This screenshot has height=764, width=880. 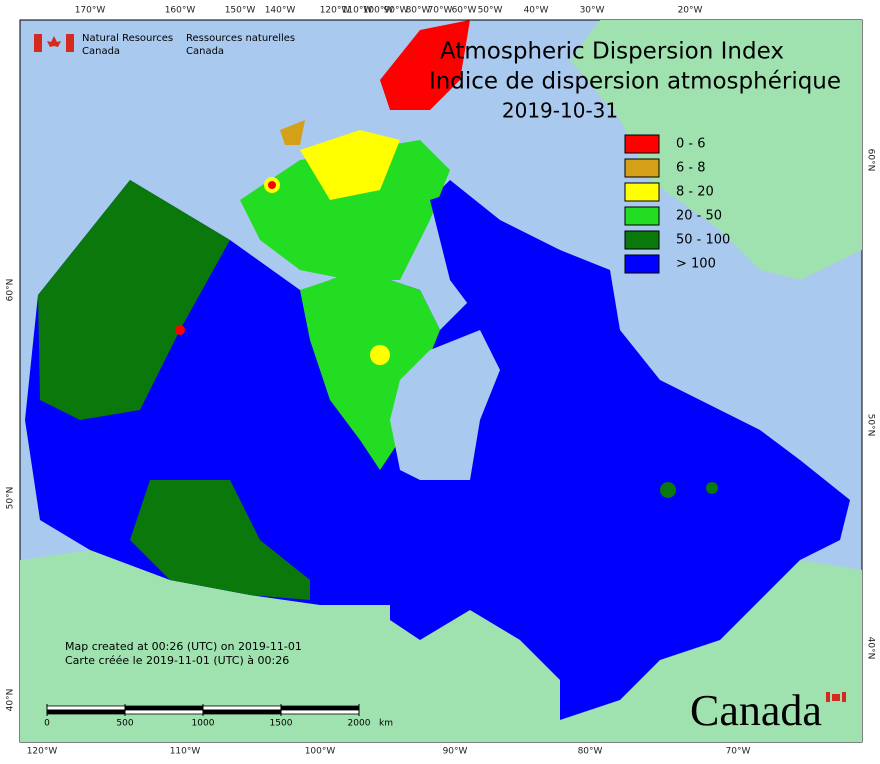 I want to click on scale-label: 500, so click(x=124, y=724).